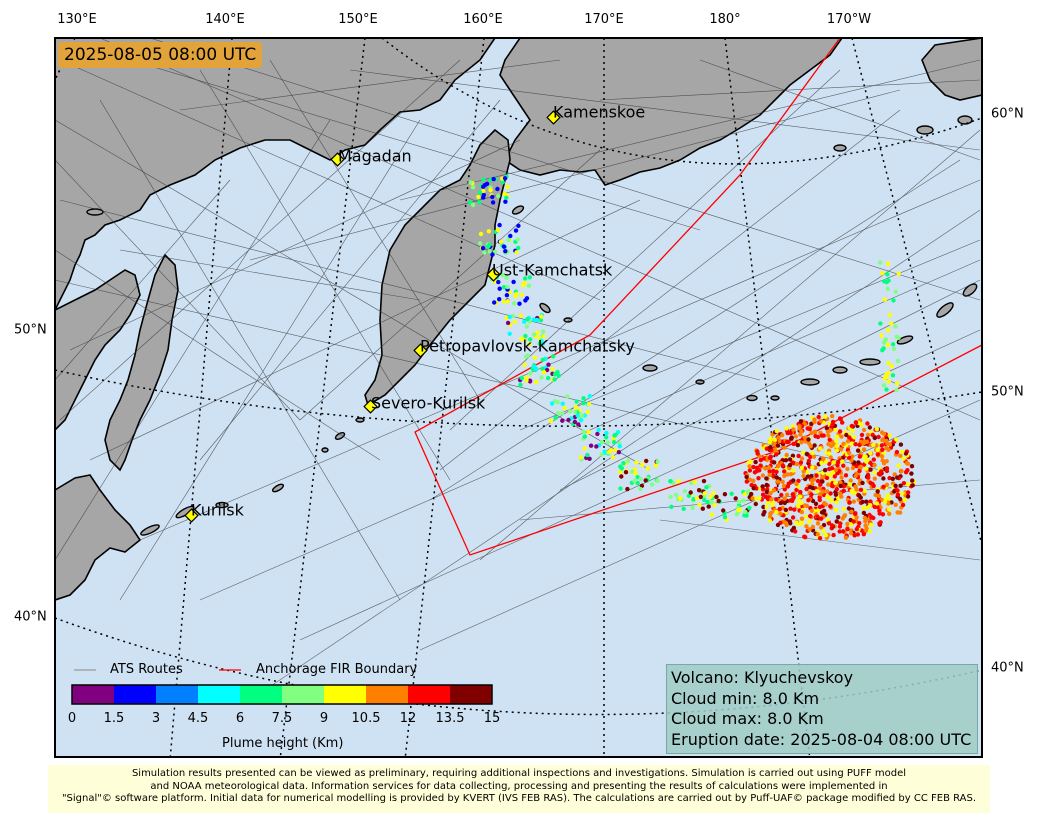 This screenshot has height=823, width=1037. What do you see at coordinates (437, 267) in the screenshot?
I see `land-kamchatka` at bounding box center [437, 267].